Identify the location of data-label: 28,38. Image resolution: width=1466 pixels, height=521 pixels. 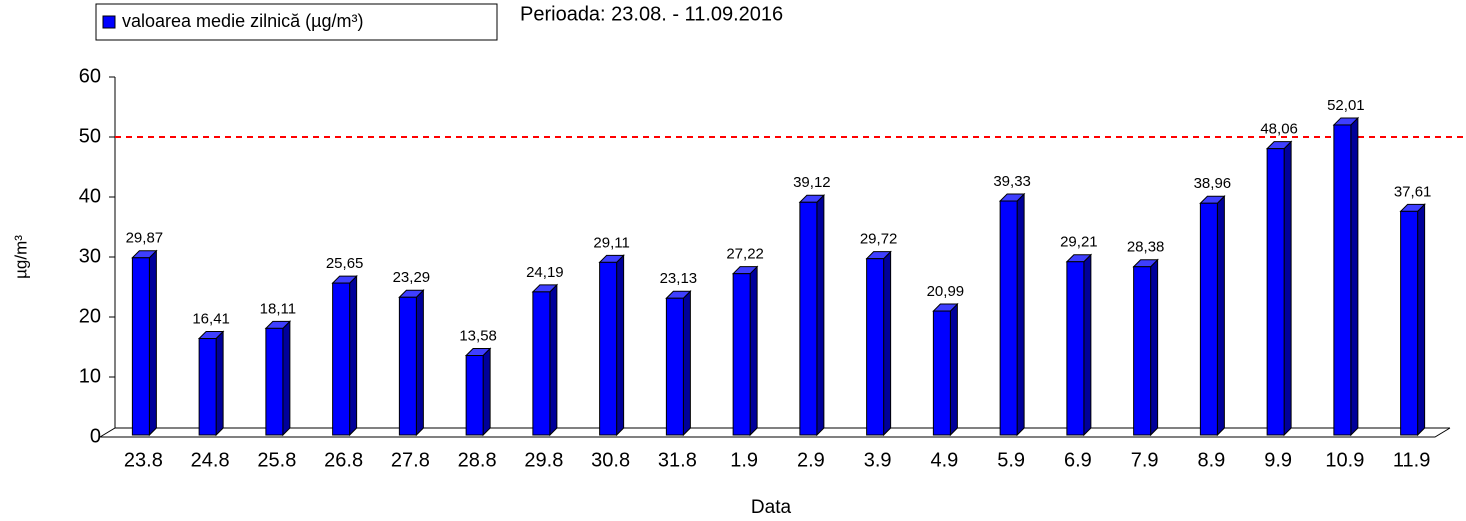
(1146, 247).